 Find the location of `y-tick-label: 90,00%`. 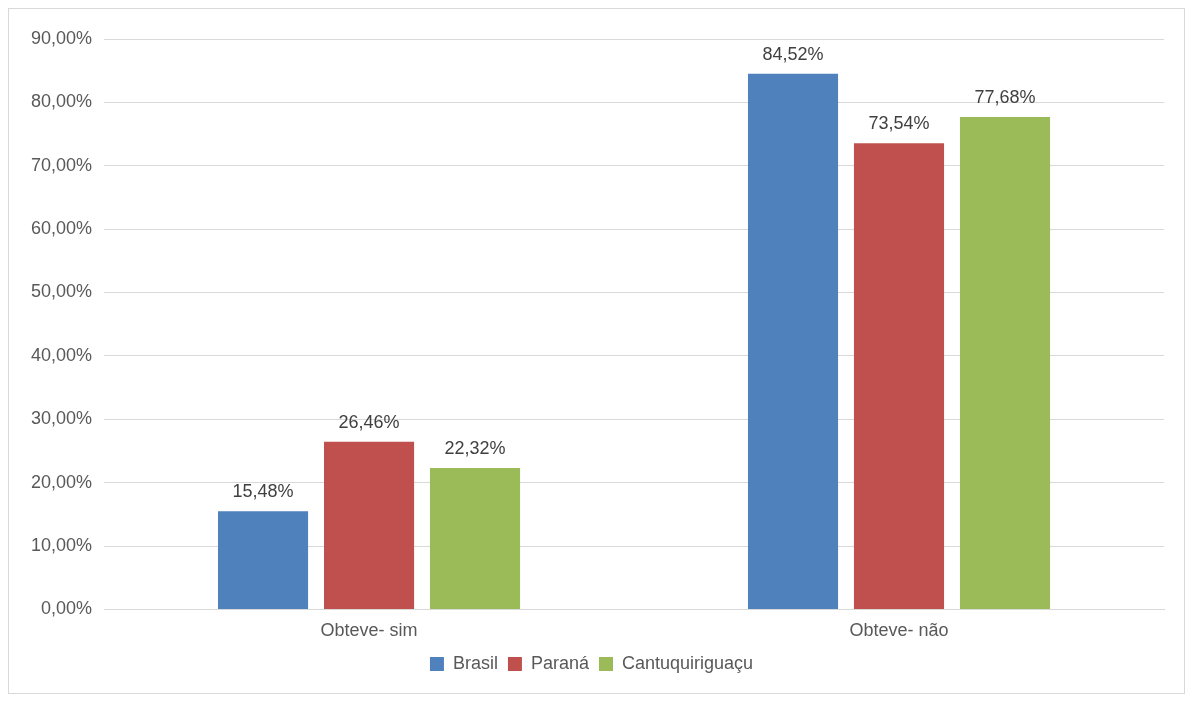

y-tick-label: 90,00% is located at coordinates (61, 37).